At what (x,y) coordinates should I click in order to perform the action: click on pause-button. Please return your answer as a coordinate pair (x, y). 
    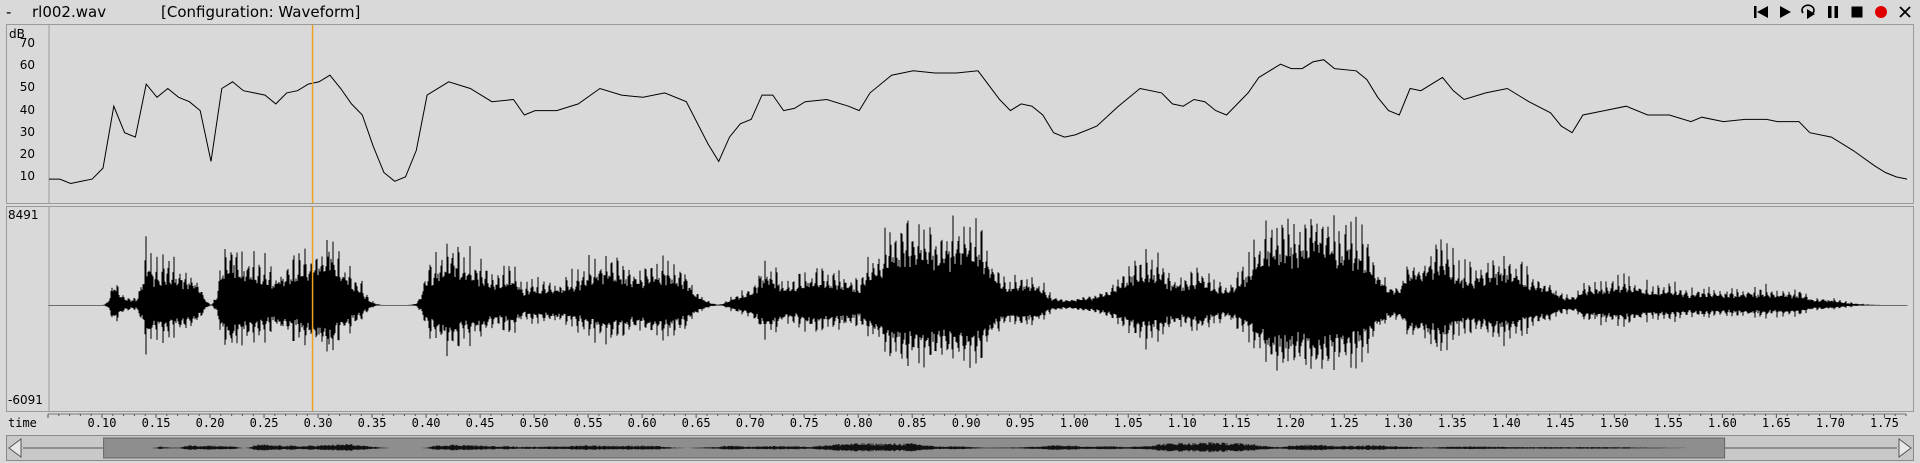
    Looking at the image, I should click on (1833, 12).